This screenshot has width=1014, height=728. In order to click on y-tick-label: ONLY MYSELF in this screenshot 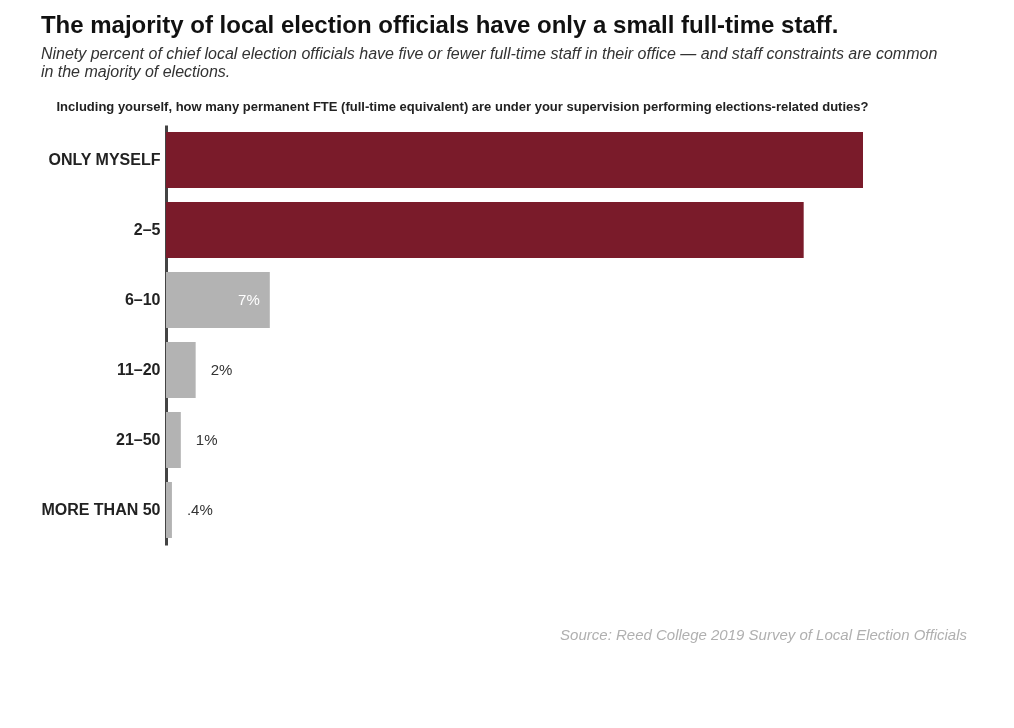, I will do `click(104, 159)`.